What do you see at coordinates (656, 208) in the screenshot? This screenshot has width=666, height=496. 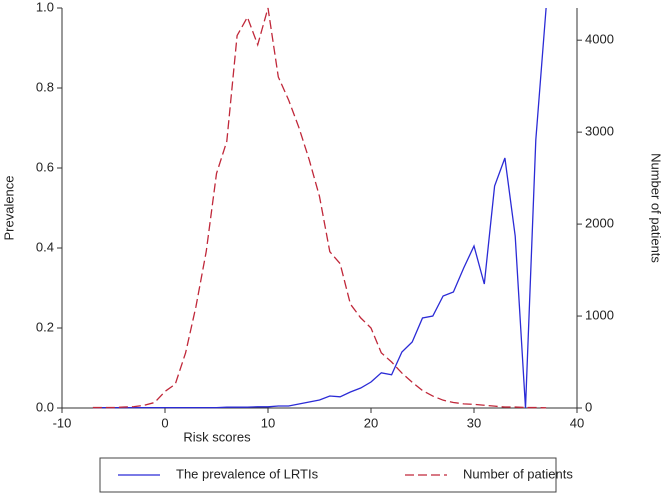 I see `y2-axis-label: Number of patients` at bounding box center [656, 208].